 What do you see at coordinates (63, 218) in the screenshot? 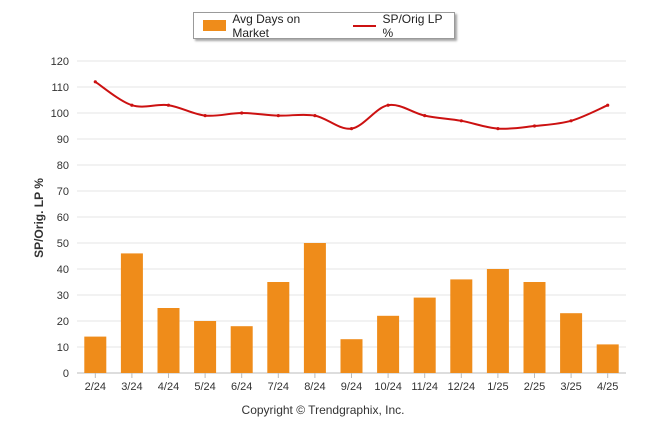
I see `y-tick-label: 60` at bounding box center [63, 218].